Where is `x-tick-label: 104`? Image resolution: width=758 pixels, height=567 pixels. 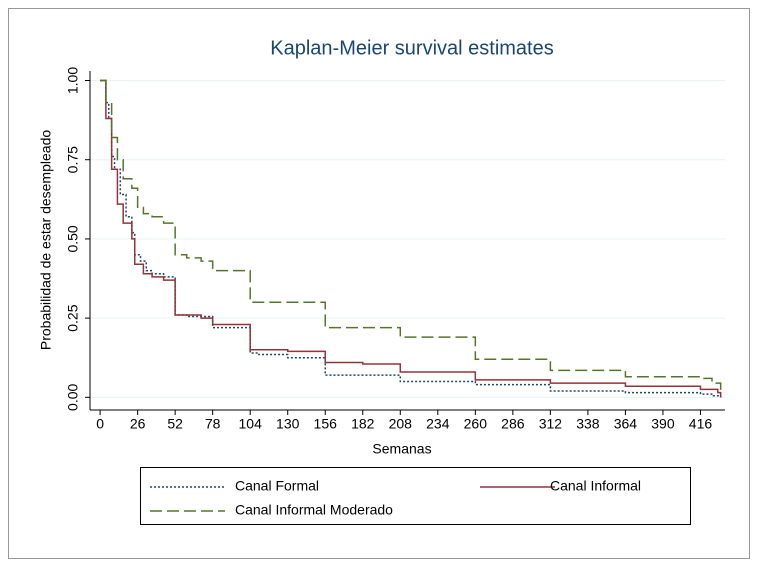 x-tick-label: 104 is located at coordinates (251, 424).